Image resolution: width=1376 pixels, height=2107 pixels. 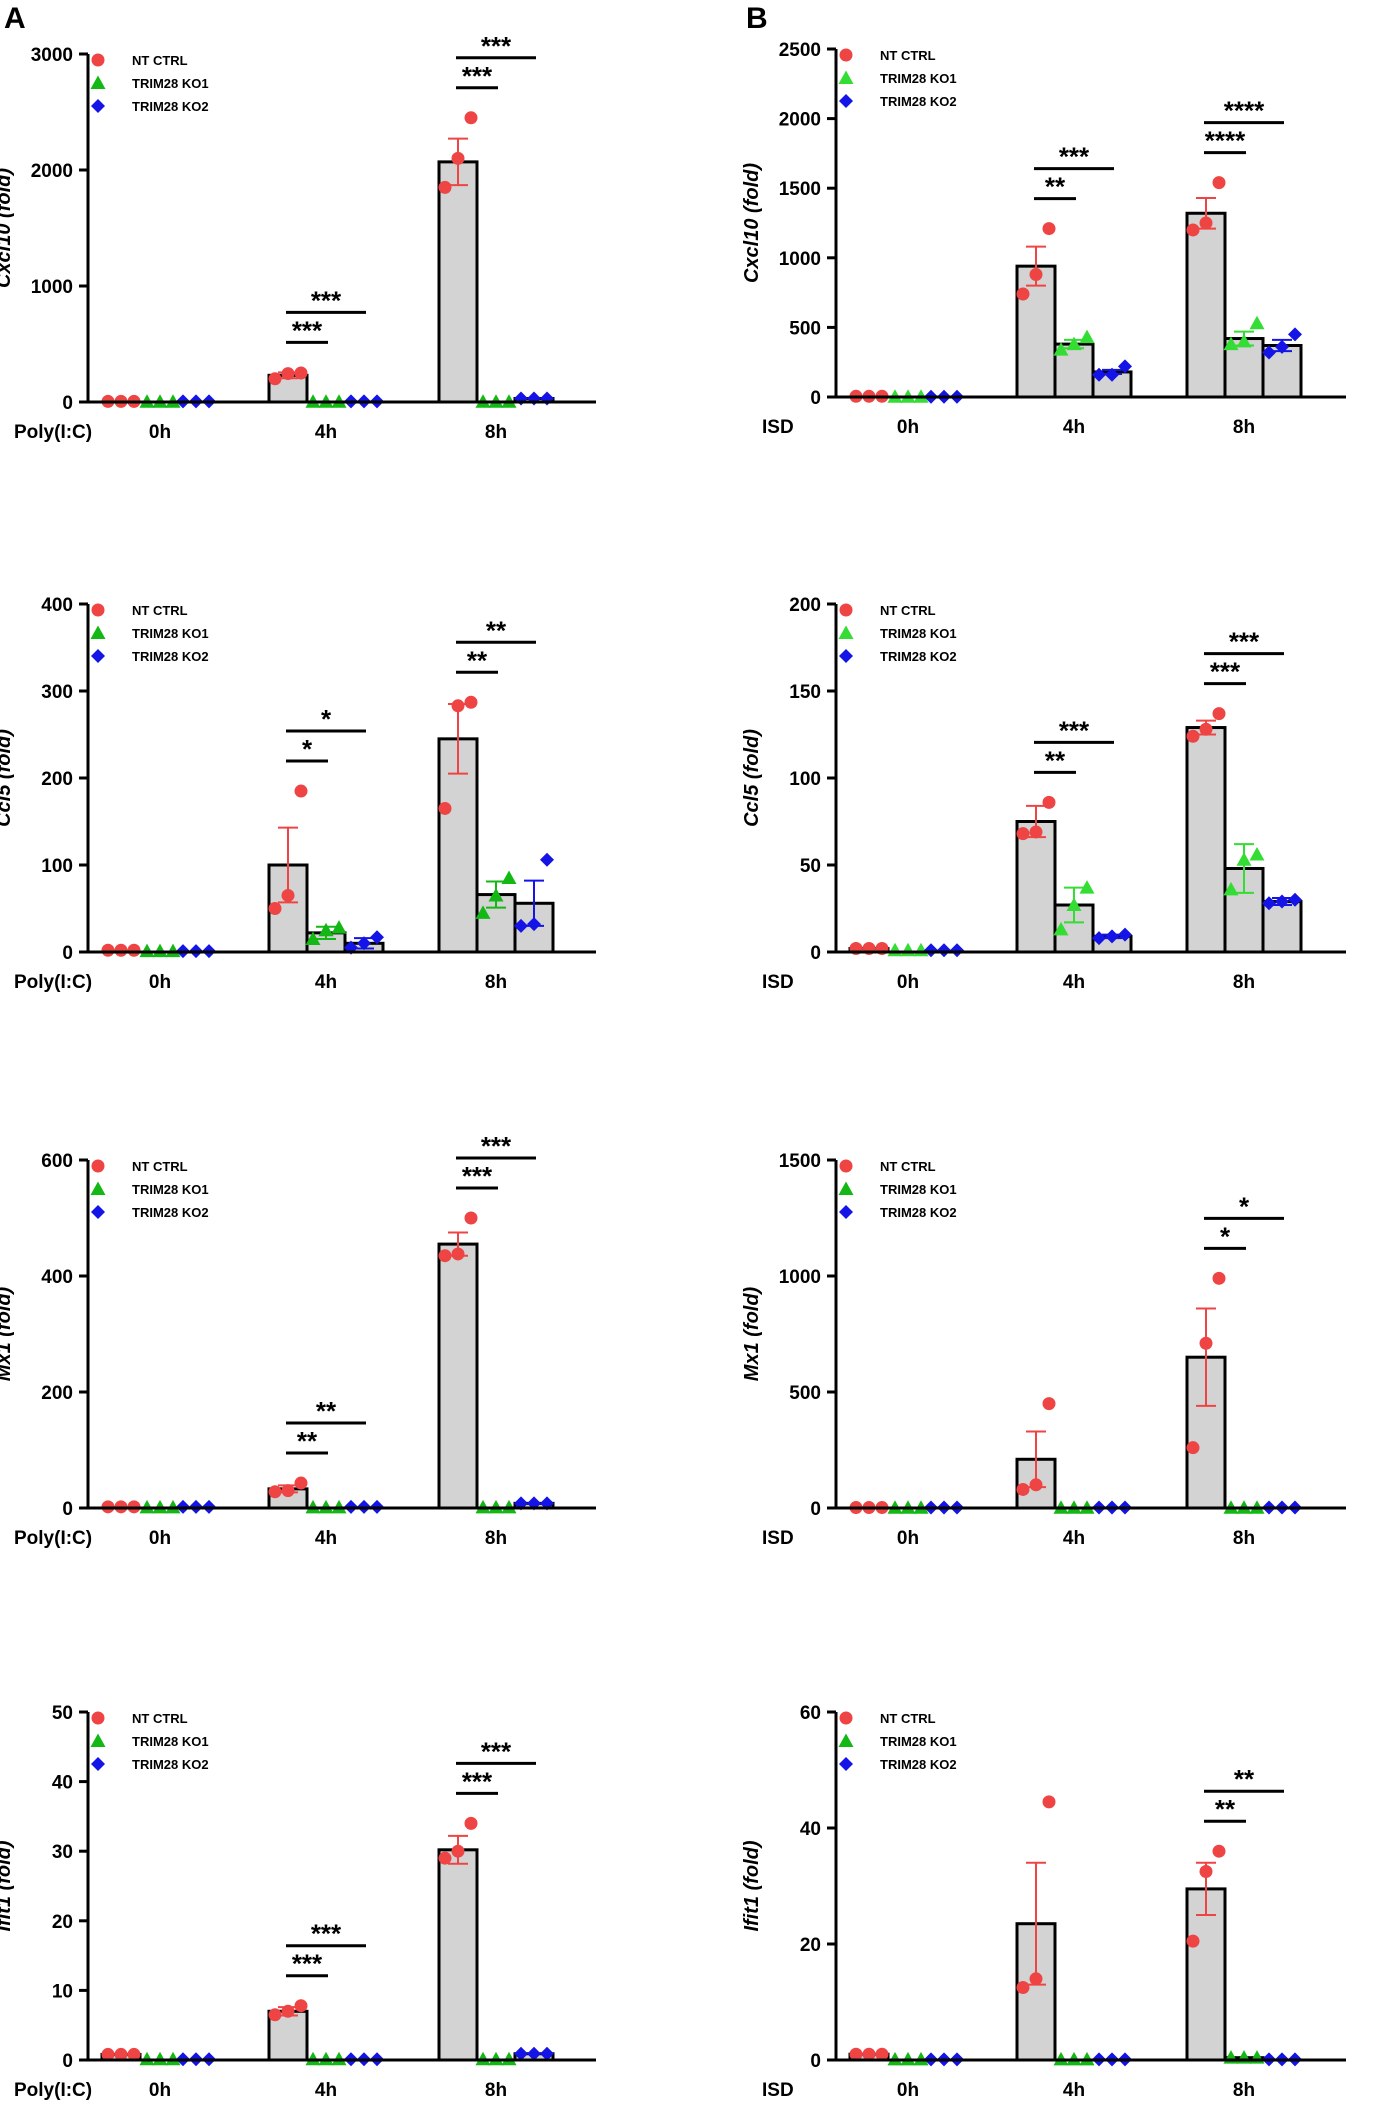 What do you see at coordinates (805, 779) in the screenshot?
I see `y-tick-label: 100` at bounding box center [805, 779].